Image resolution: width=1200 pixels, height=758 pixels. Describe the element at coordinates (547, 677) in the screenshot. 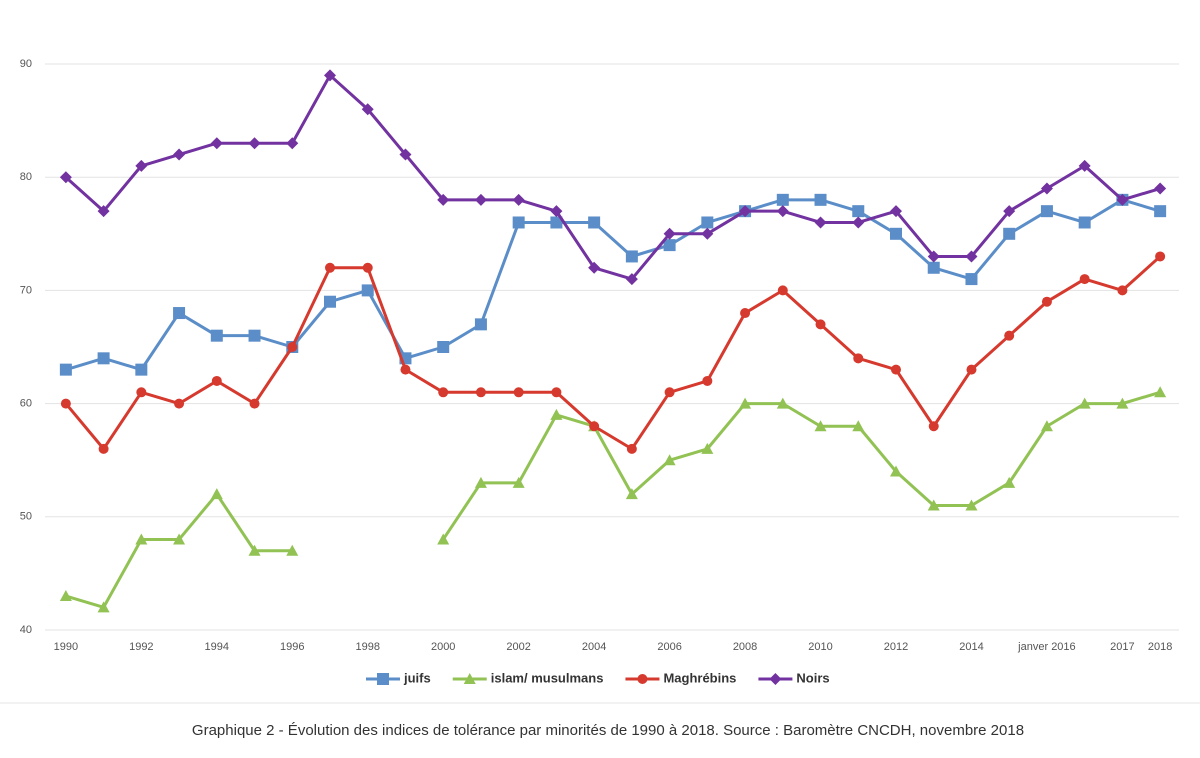

I see `legend-label: islam/ musulmans` at that location.